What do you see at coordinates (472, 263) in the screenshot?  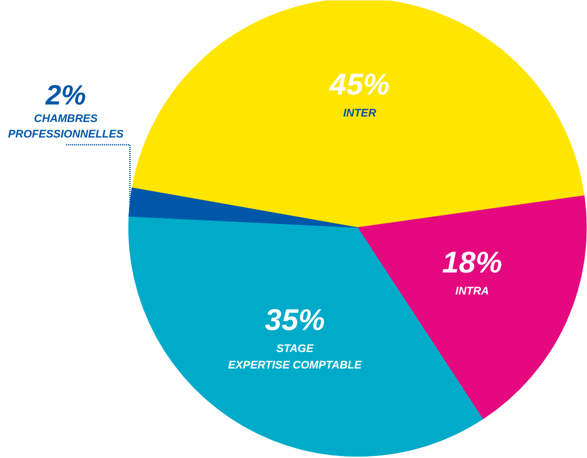 I see `data-label: 18%` at bounding box center [472, 263].